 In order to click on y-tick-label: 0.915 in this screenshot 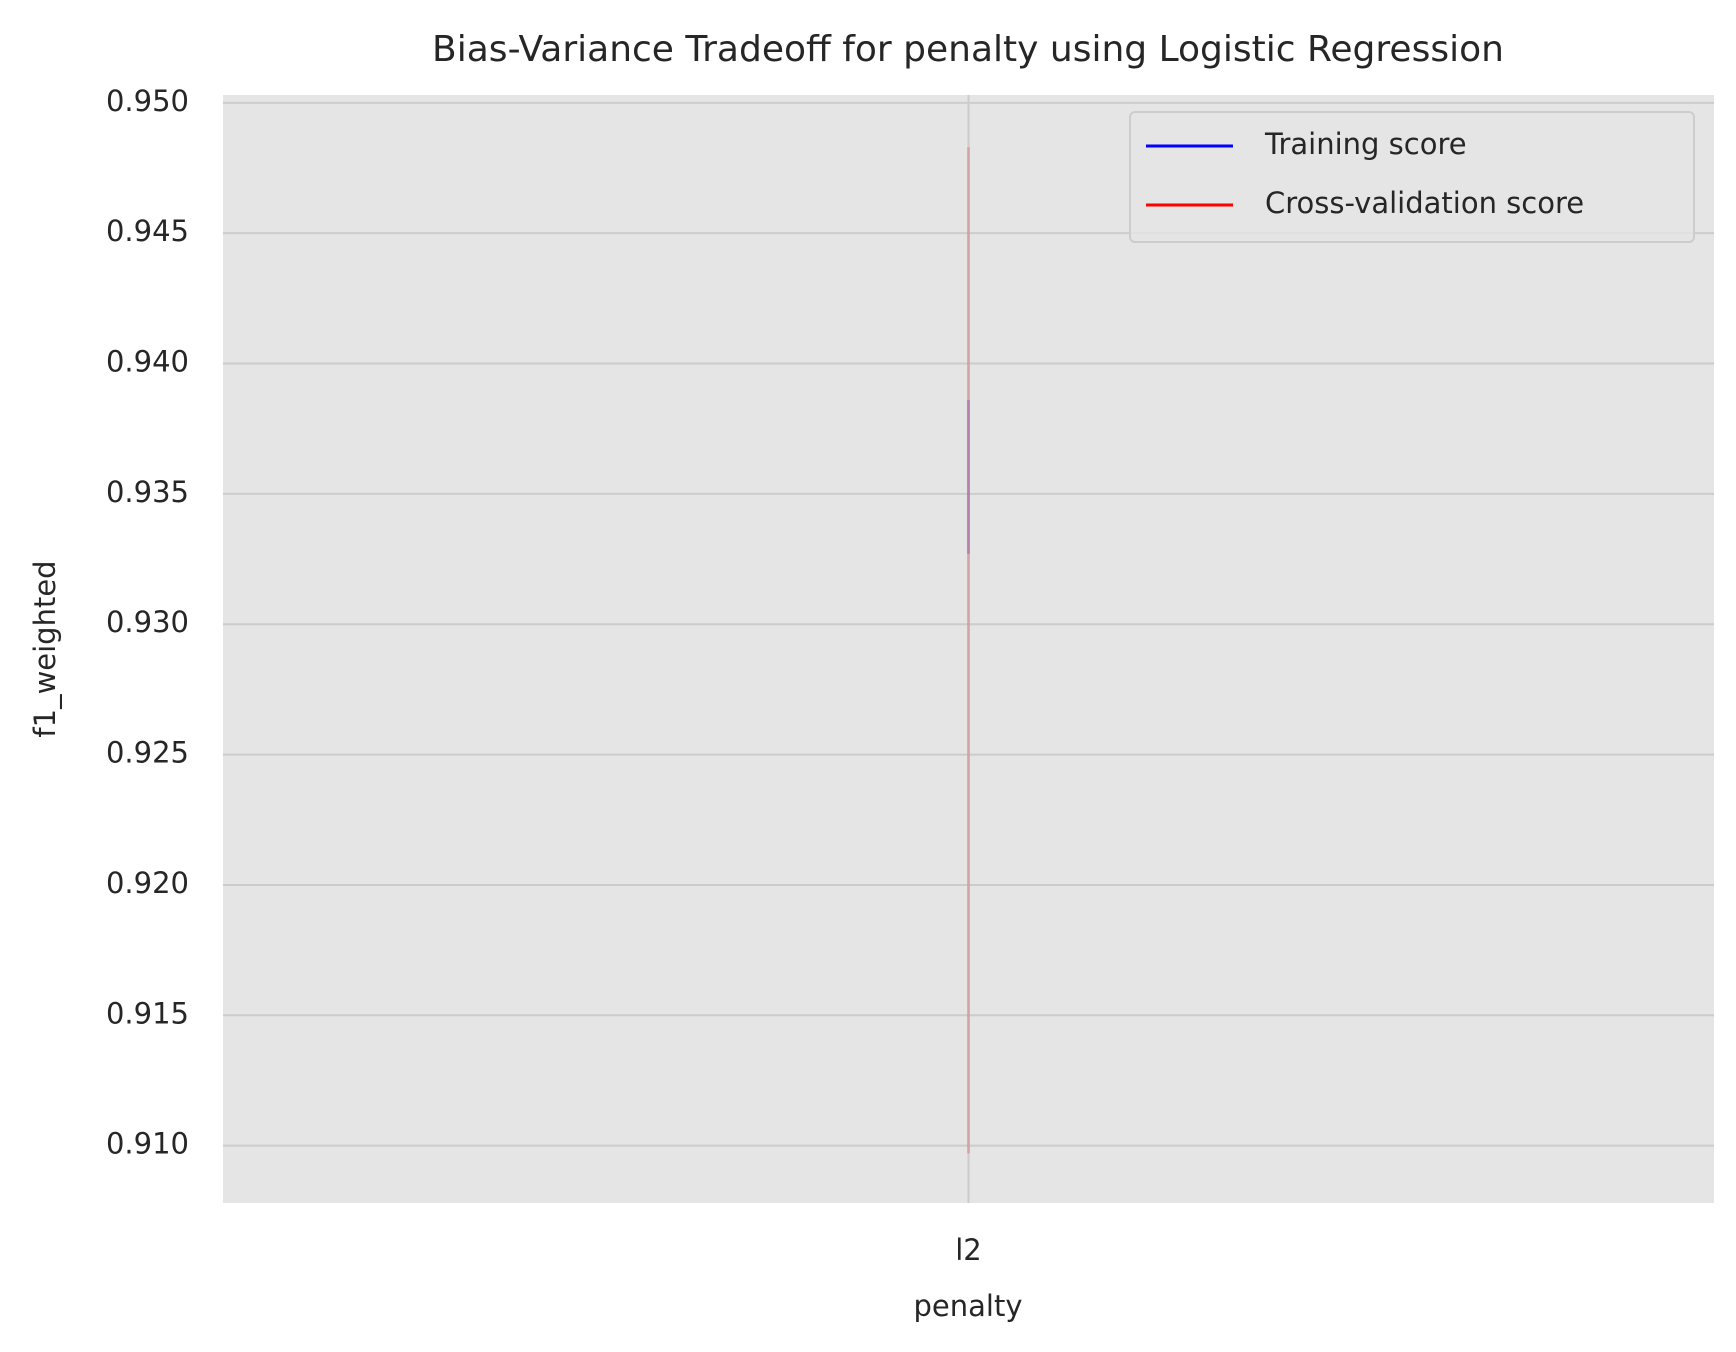, I will do `click(147, 1013)`.